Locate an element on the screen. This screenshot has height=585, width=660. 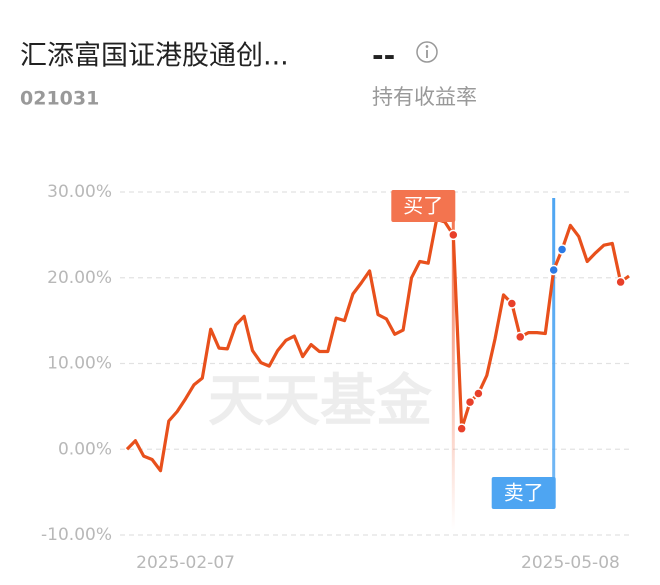
y-tick-label: -10.00% is located at coordinates (76, 535).